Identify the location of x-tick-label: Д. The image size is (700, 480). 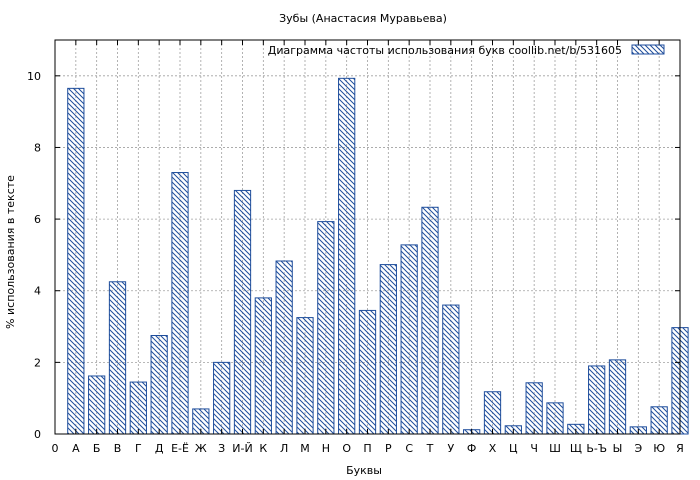
(159, 448).